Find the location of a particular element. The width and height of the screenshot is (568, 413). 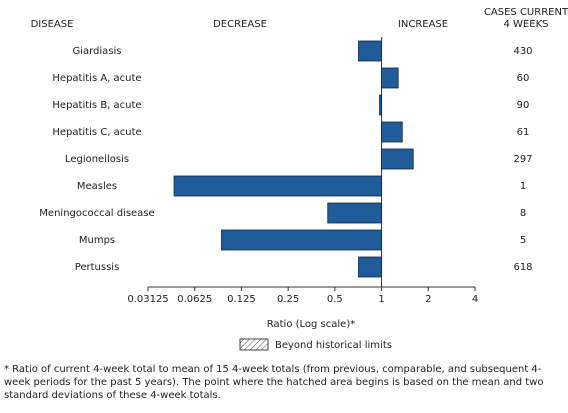

cases-value: 618 is located at coordinates (522, 267).